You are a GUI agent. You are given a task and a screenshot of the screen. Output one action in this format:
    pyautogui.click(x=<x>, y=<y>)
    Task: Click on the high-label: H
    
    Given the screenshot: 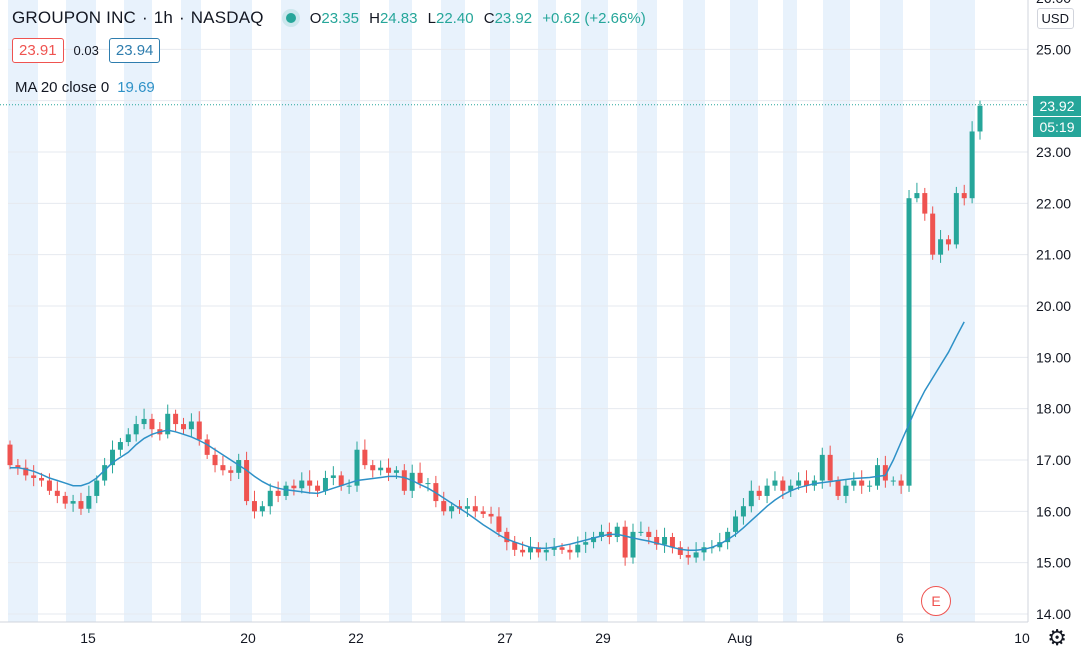 What is the action you would take?
    pyautogui.click(x=374, y=18)
    